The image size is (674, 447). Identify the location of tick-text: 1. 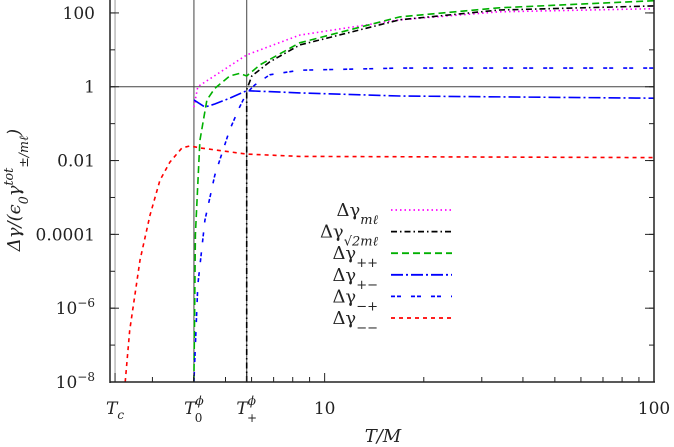
(89, 88).